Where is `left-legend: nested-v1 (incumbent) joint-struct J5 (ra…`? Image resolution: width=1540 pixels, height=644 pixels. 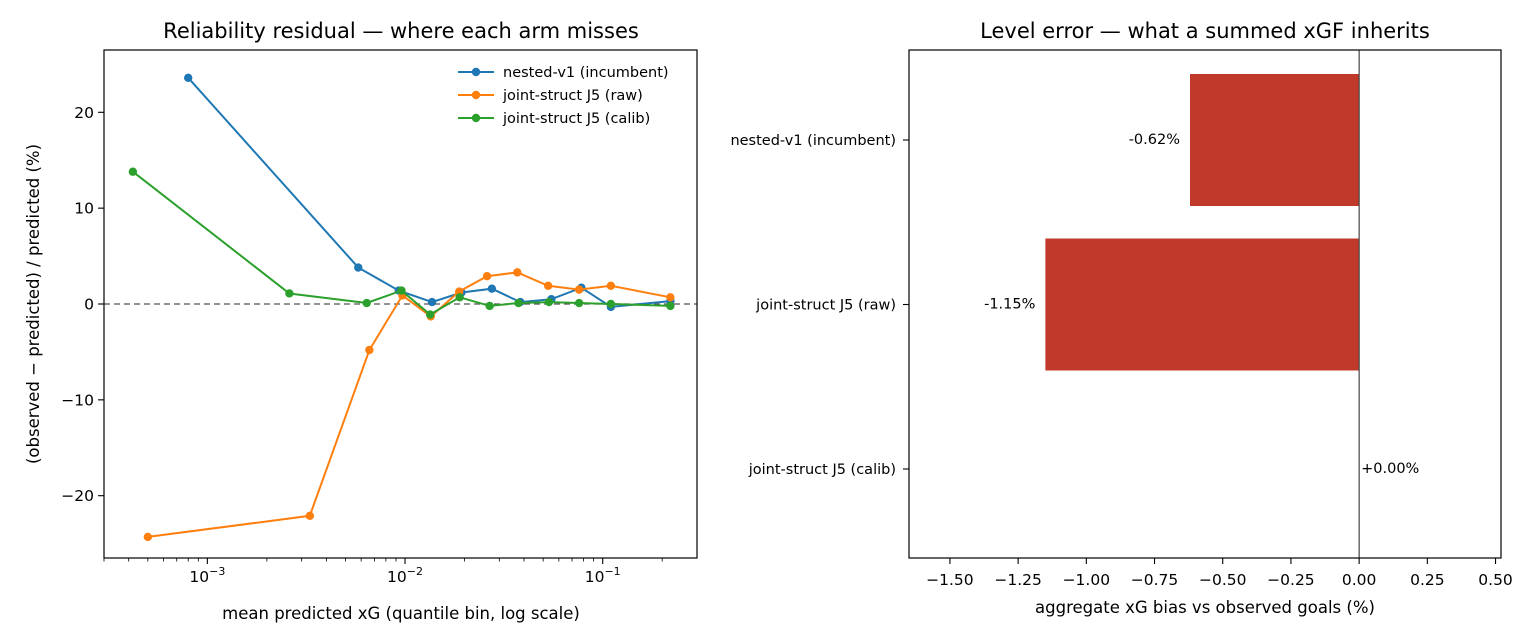
left-legend: nested-v1 (incumbent) joint-struct J5 (ra… is located at coordinates (563, 96).